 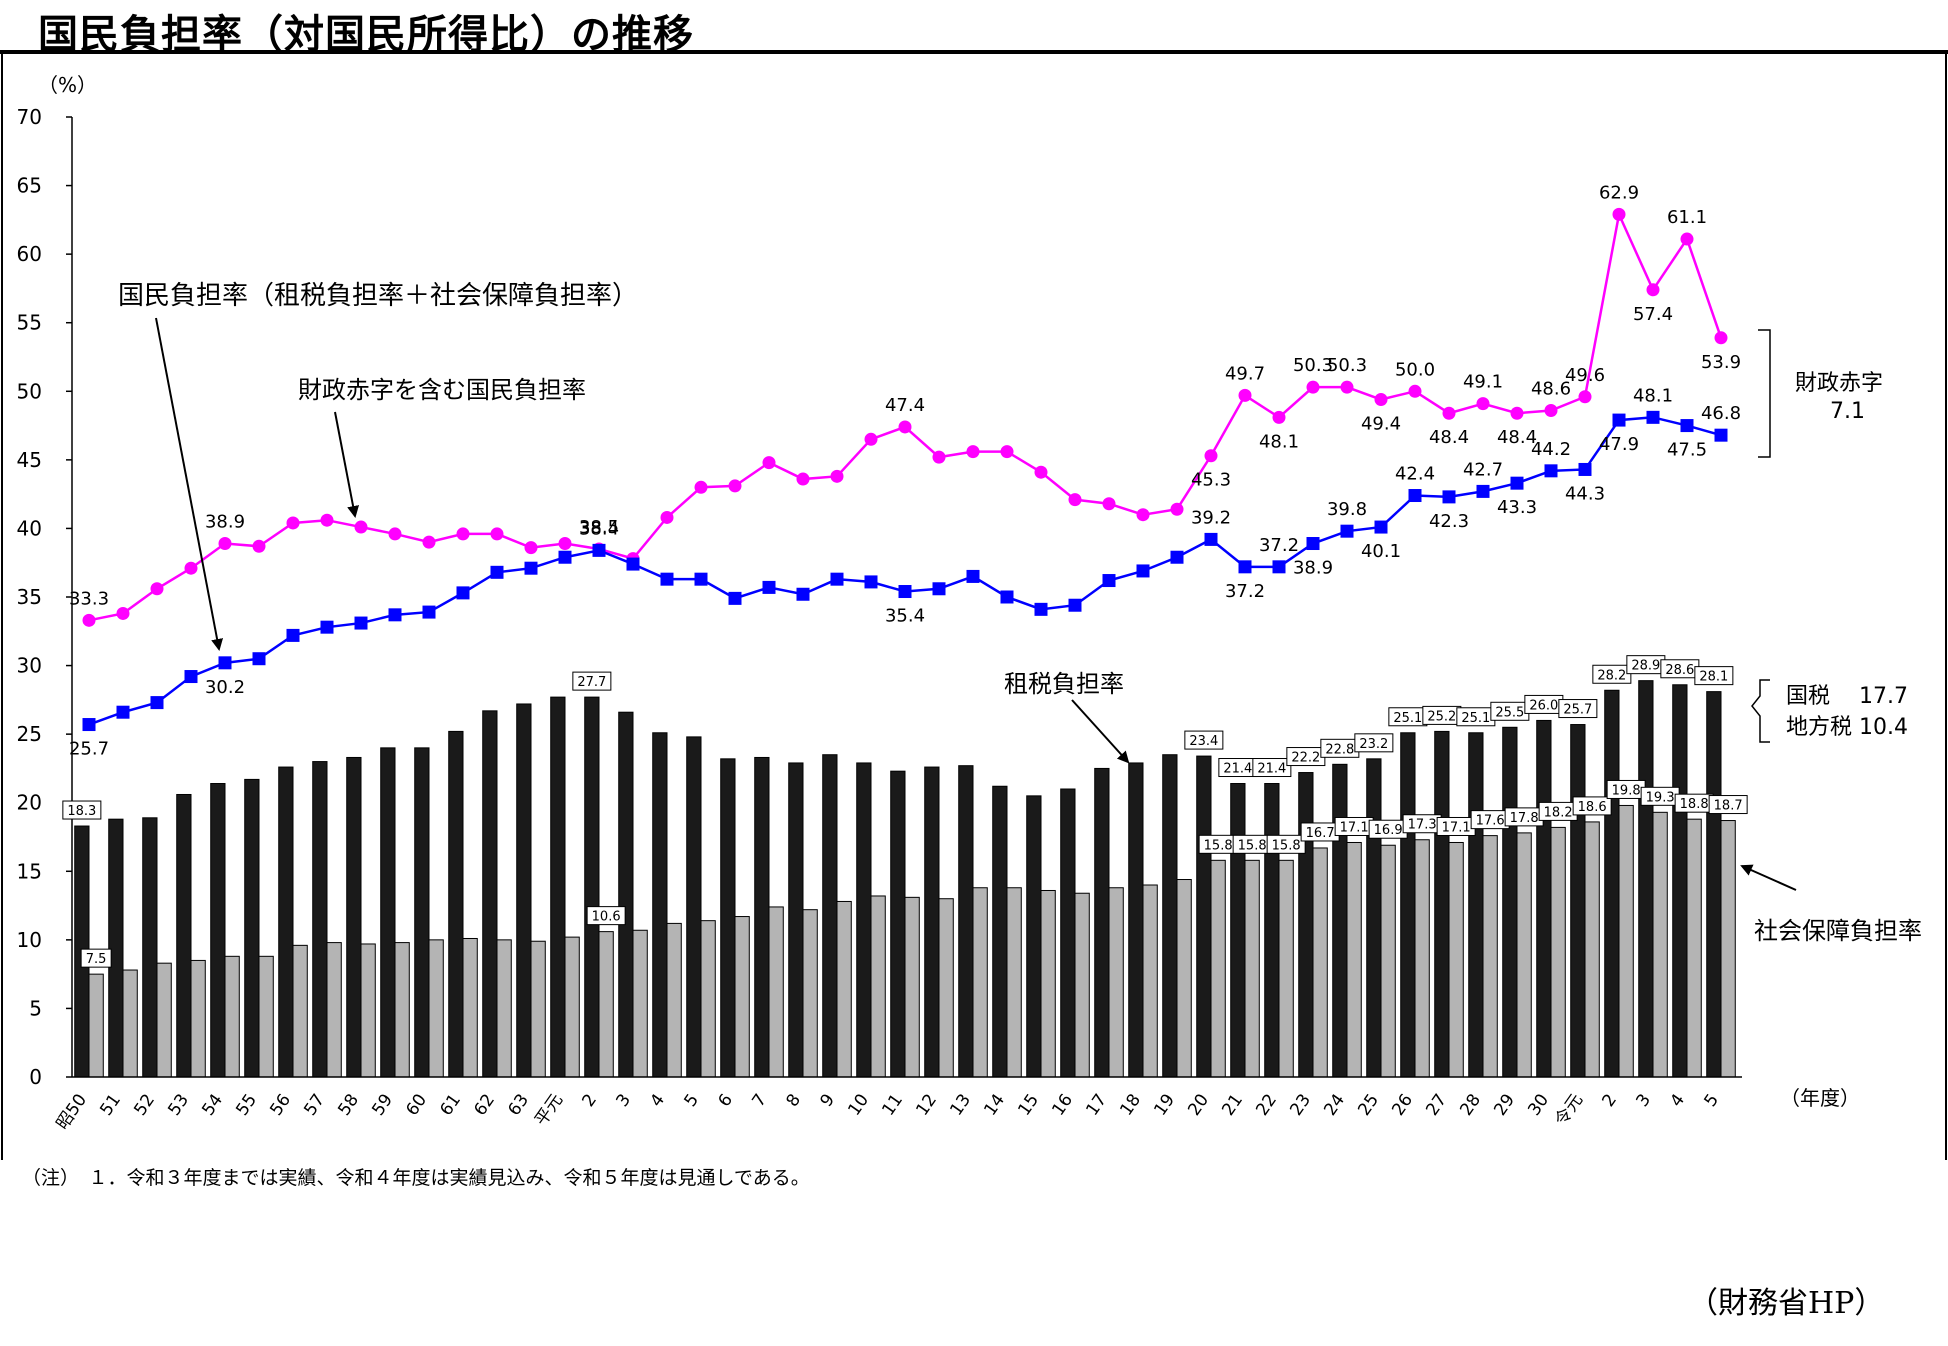 I want to click on social-data-label: 19.3, so click(x=1660, y=797).